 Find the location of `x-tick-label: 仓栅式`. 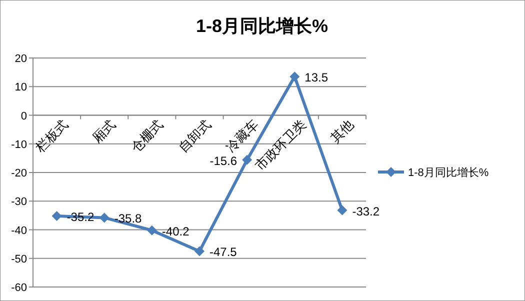

x-tick-label: 仓栅式 is located at coordinates (147, 135).